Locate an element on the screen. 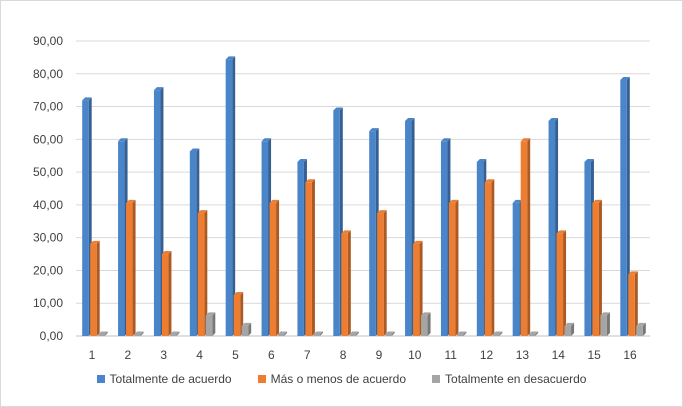 This screenshot has height=407, width=683. x-tick-label: 3 is located at coordinates (163, 355).